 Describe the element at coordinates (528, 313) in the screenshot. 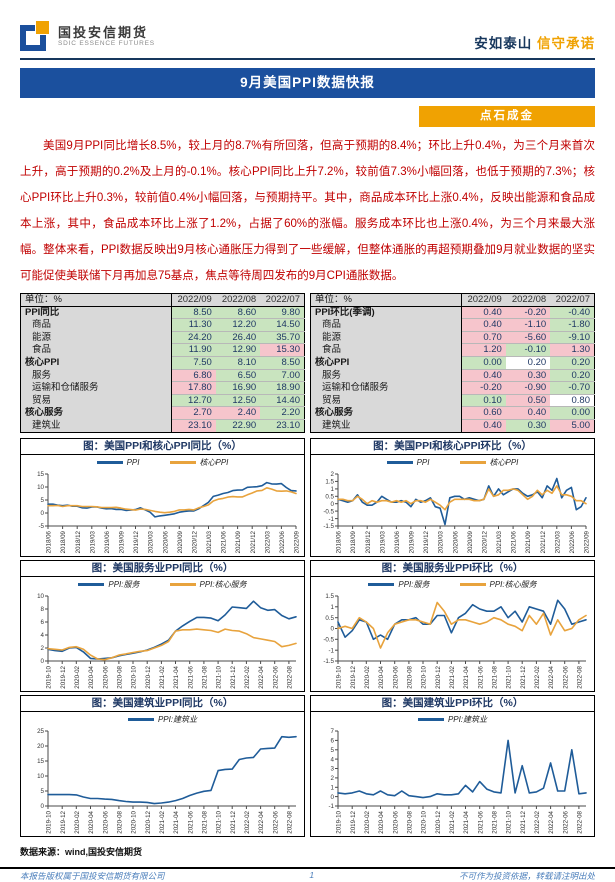

I see `table-cell: -0.20` at that location.